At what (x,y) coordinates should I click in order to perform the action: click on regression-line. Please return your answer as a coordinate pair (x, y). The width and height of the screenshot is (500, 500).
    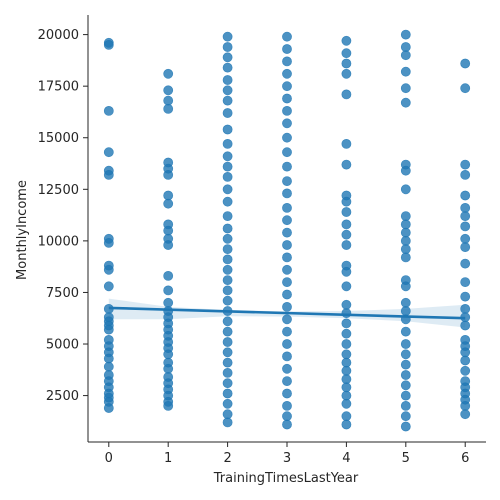
    Looking at the image, I should click on (287, 313).